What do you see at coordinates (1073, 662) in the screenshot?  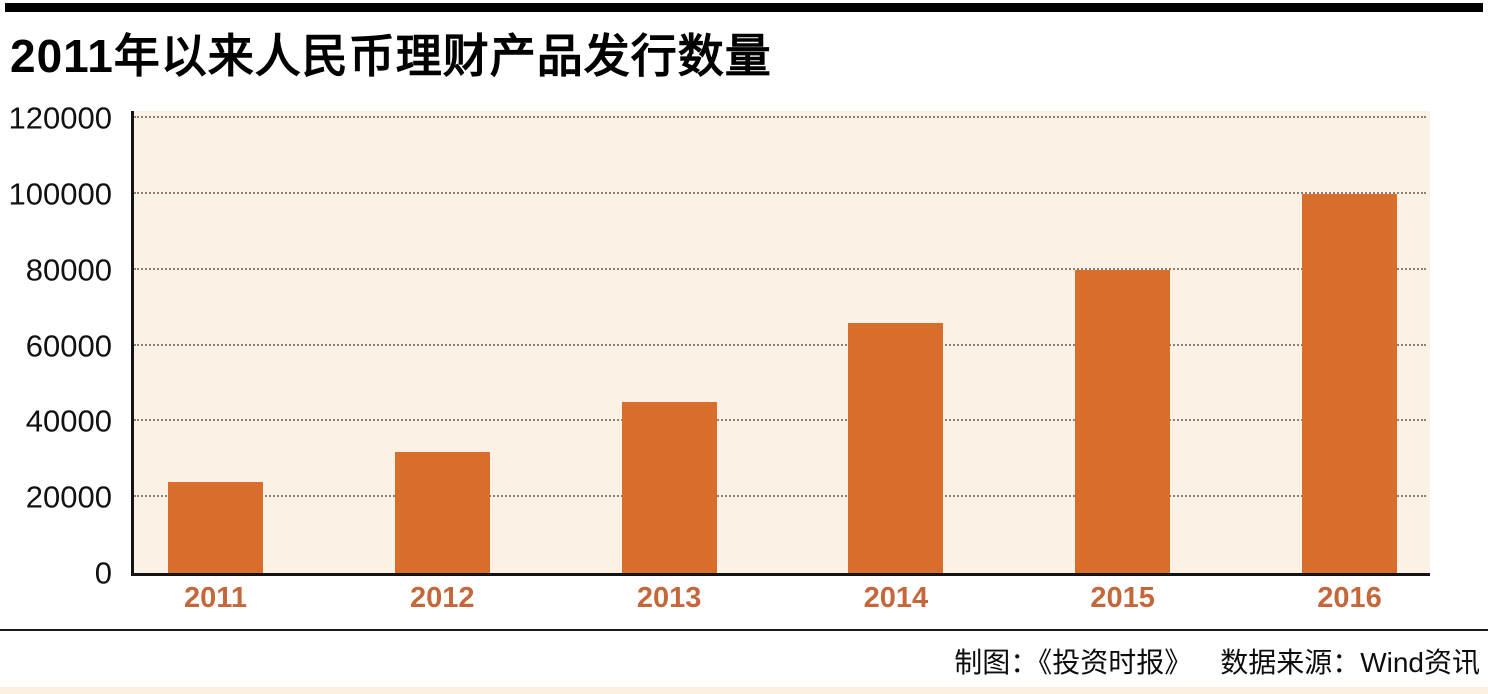 I see `credit-chart-maker: 制图：《投资时报》` at bounding box center [1073, 662].